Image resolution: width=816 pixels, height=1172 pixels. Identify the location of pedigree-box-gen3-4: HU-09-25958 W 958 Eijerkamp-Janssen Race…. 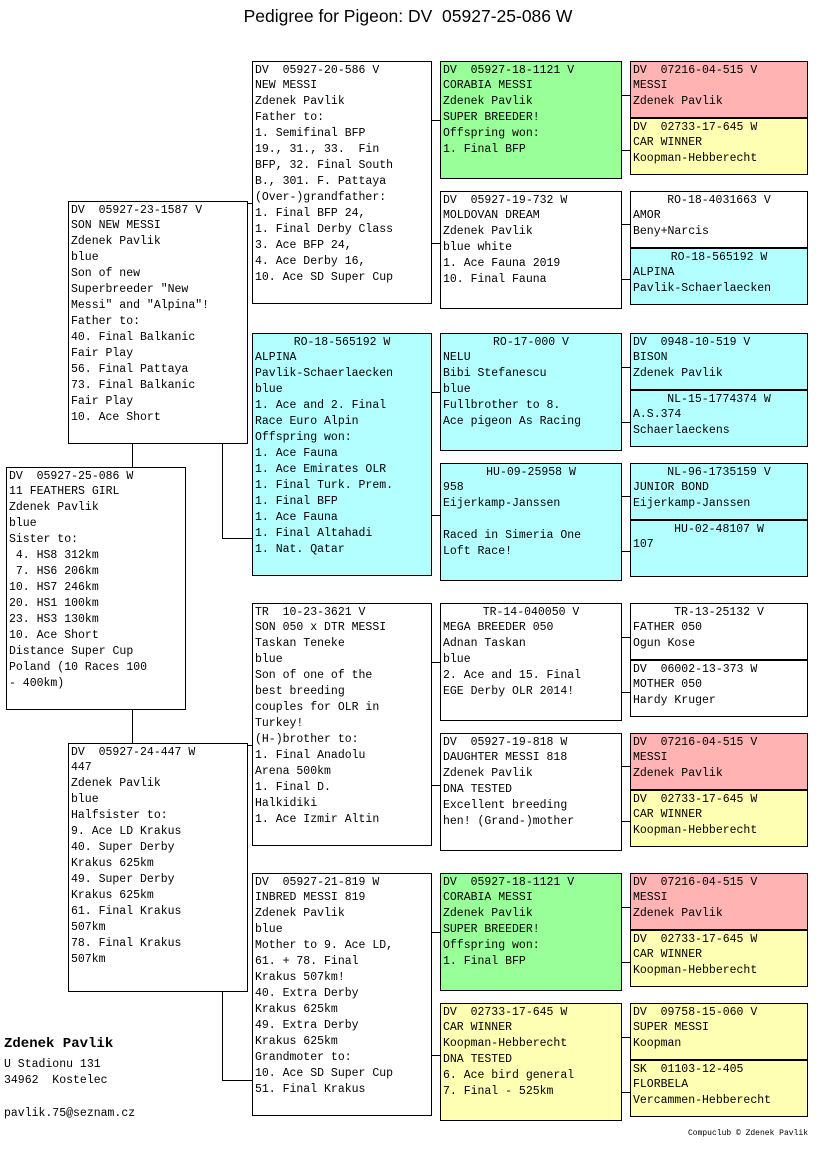
(531, 522).